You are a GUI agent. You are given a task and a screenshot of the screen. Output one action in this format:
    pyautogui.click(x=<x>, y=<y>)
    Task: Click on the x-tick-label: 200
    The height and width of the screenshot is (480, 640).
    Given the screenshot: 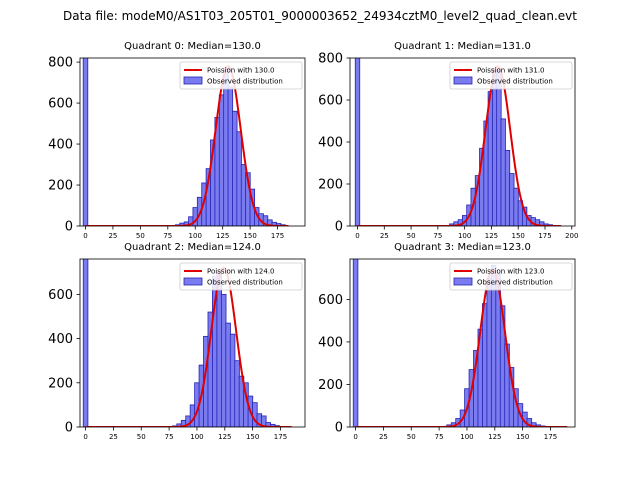 What is the action you would take?
    pyautogui.click(x=571, y=236)
    